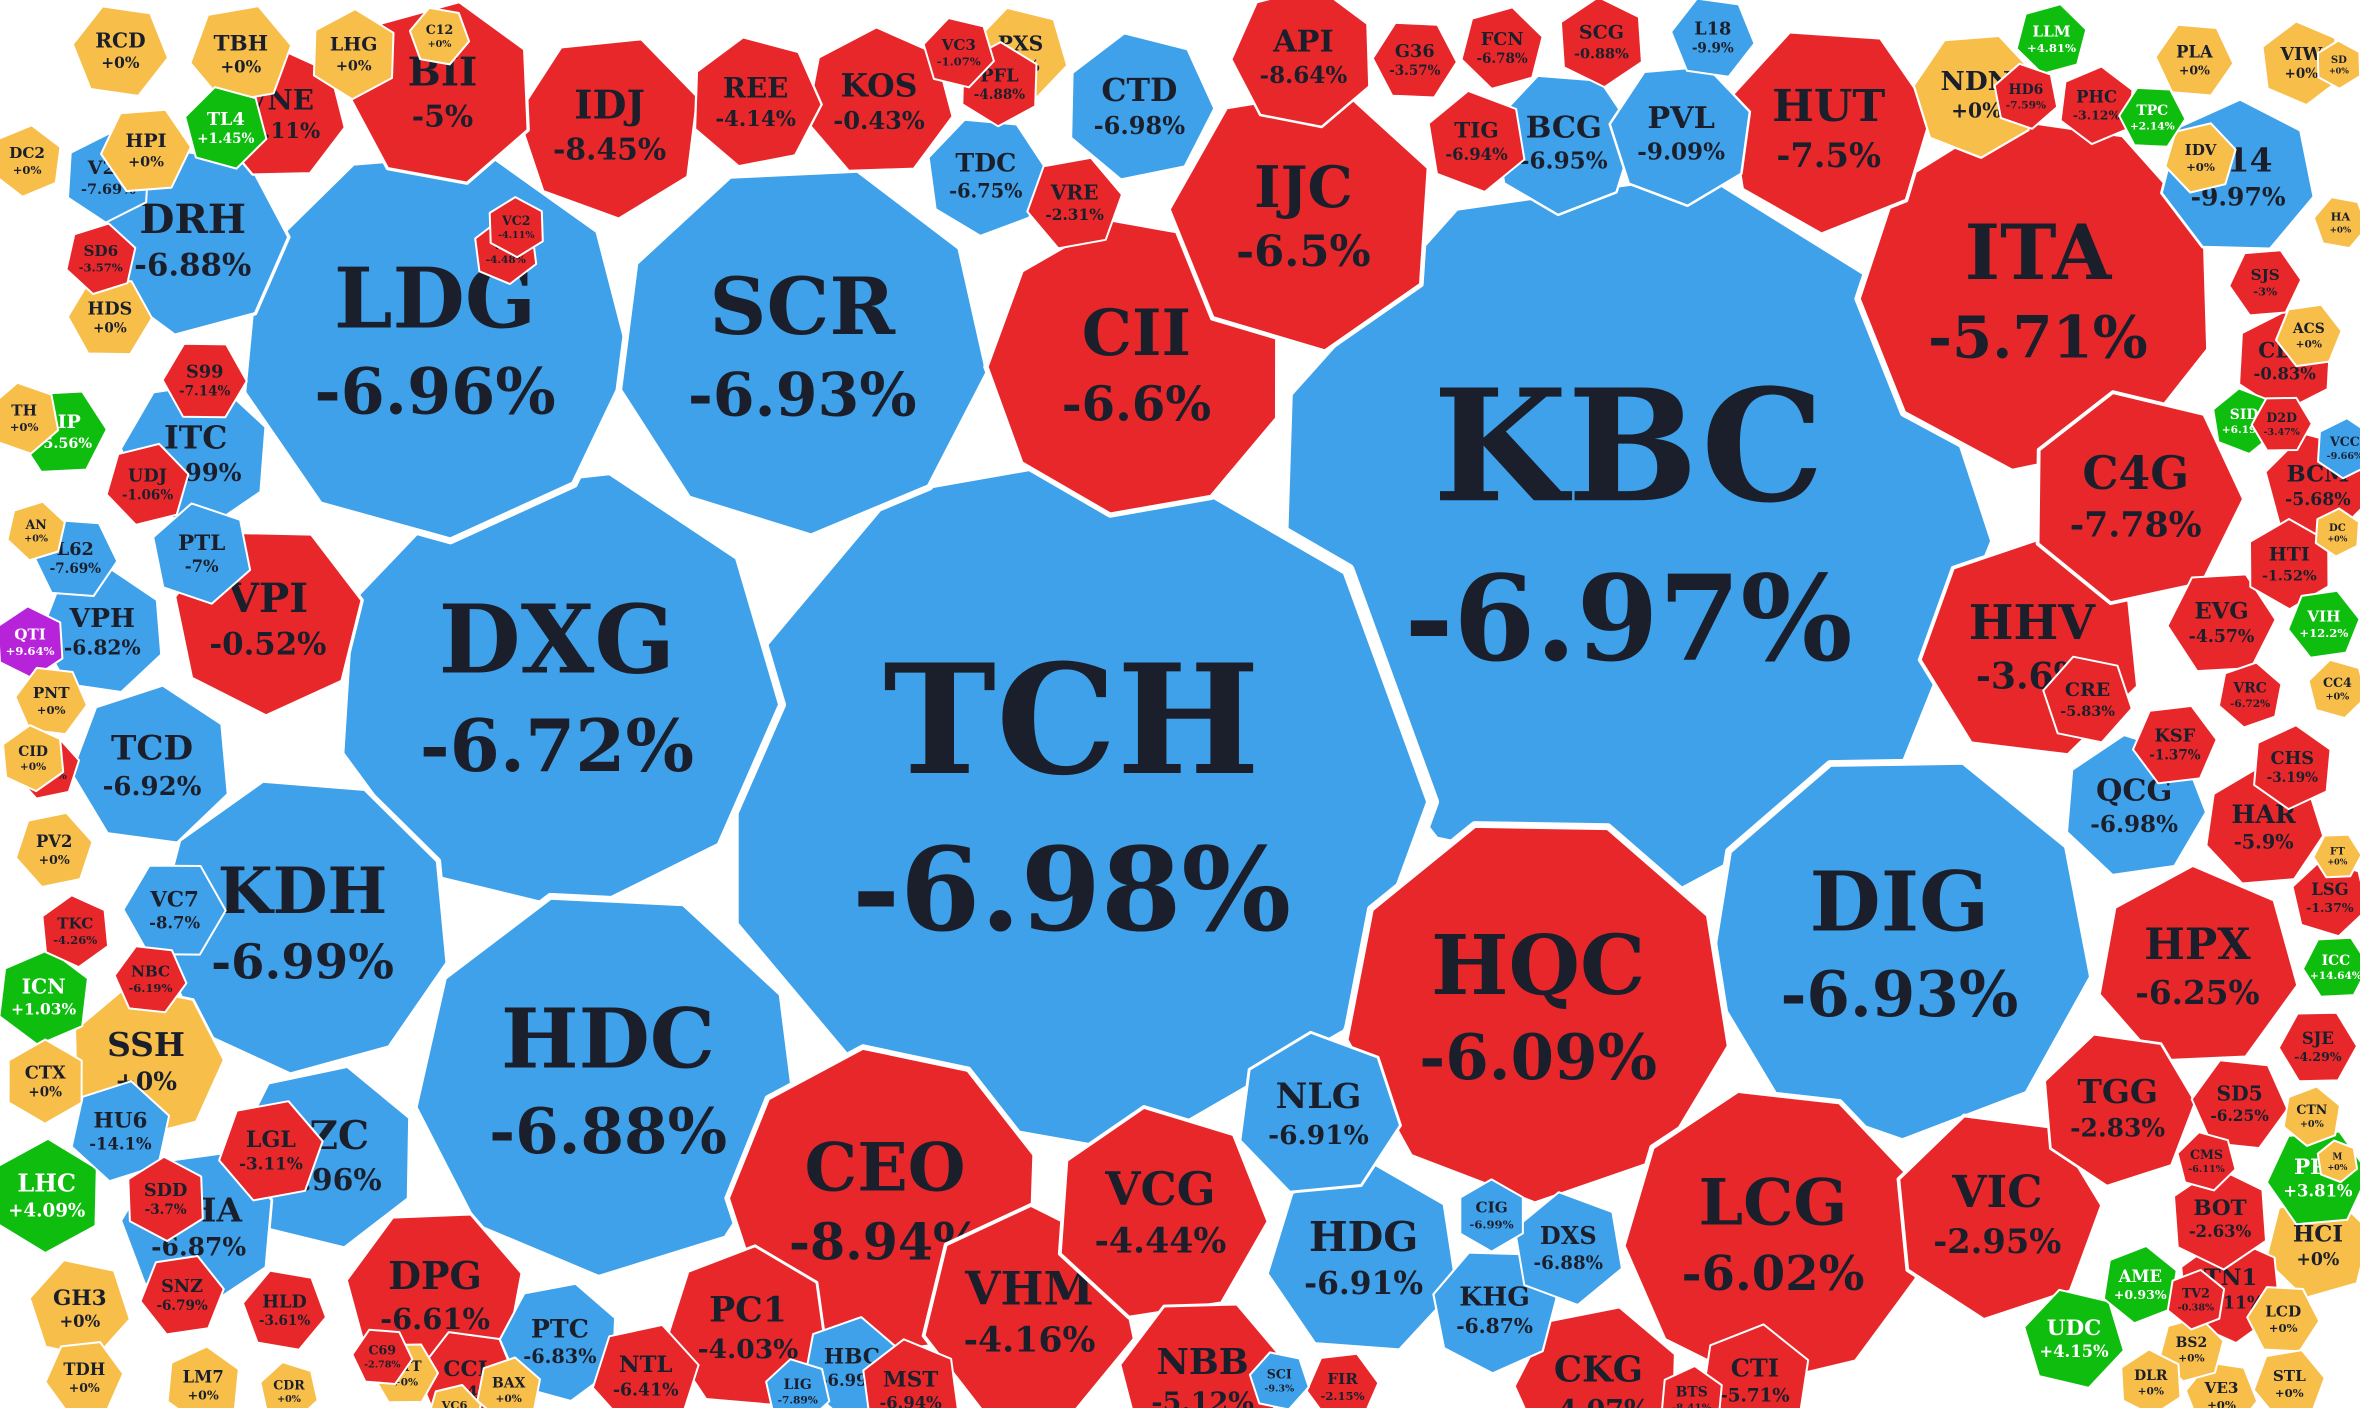 Image resolution: width=2360 pixels, height=1408 pixels. Describe the element at coordinates (1680, 136) in the screenshot. I see `cell-pvl: PVL -9.09%` at that location.